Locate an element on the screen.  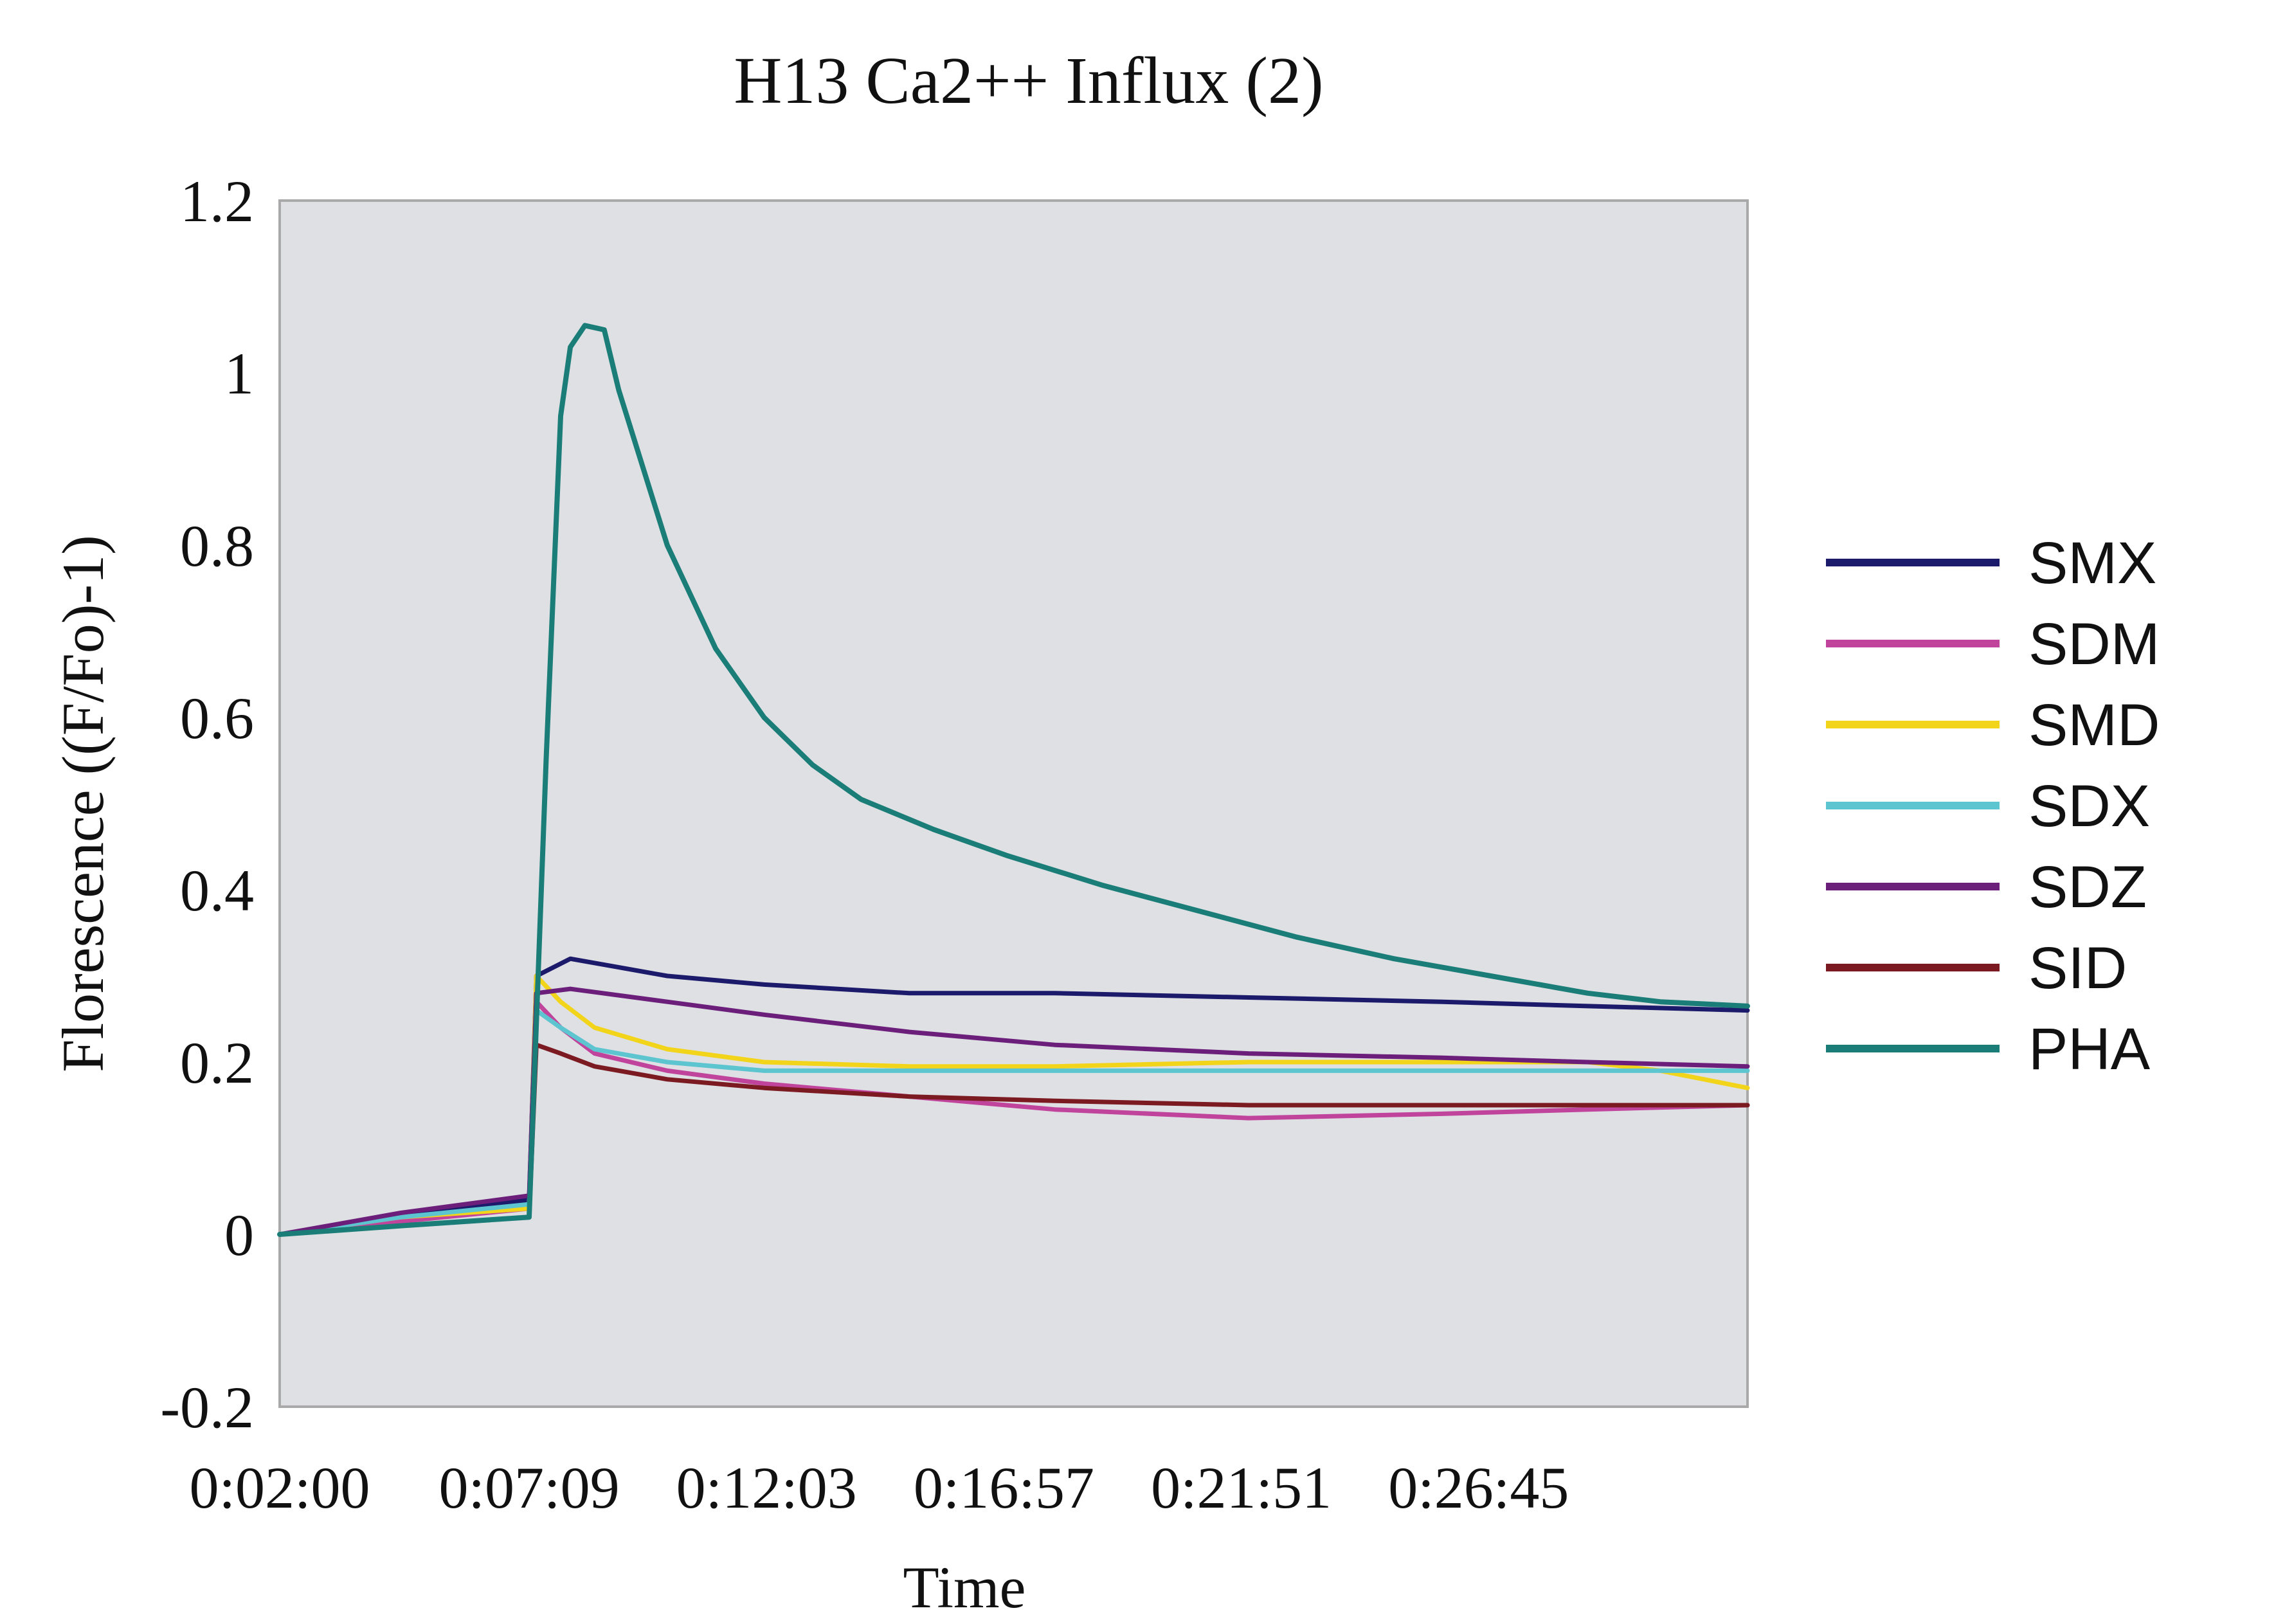
y-tick-label: 0.6 is located at coordinates (217, 718).